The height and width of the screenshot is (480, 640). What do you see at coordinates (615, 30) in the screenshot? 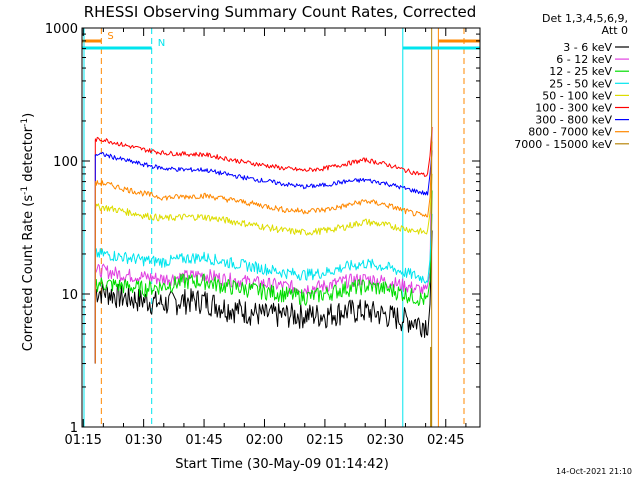
I see `legend-header: Att 0` at bounding box center [615, 30].